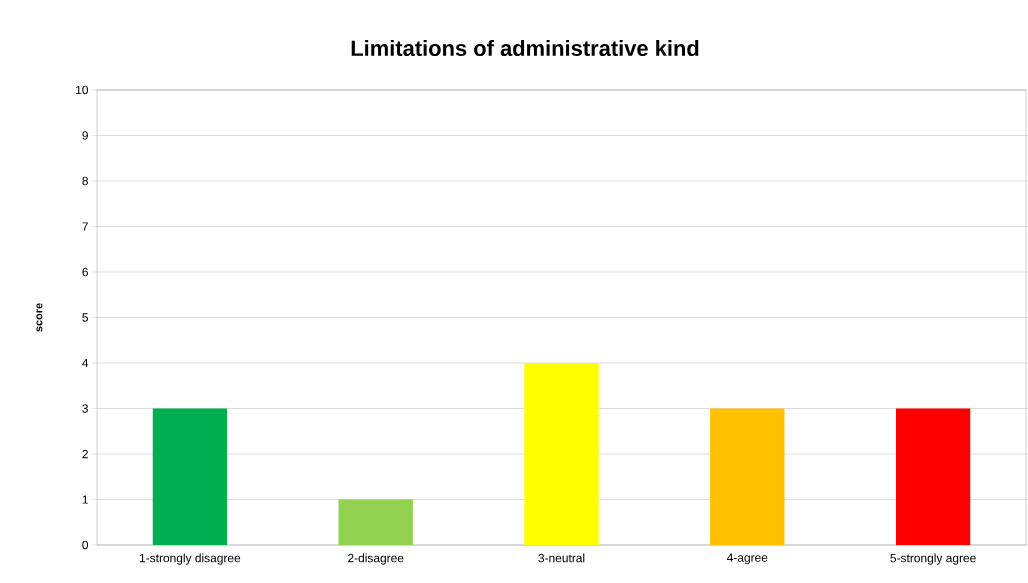  What do you see at coordinates (85, 499) in the screenshot?
I see `y-tick-label: 1` at bounding box center [85, 499].